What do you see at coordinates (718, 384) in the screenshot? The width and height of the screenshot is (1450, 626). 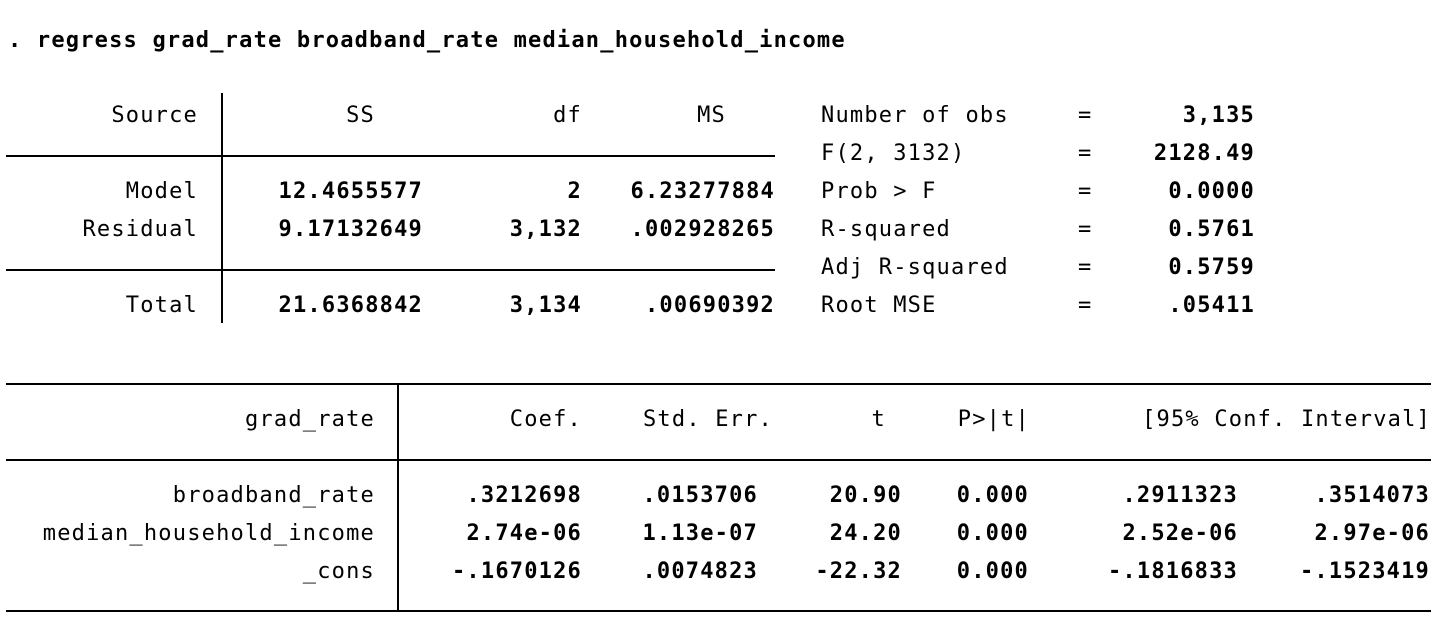 I see `coef-top-rule` at bounding box center [718, 384].